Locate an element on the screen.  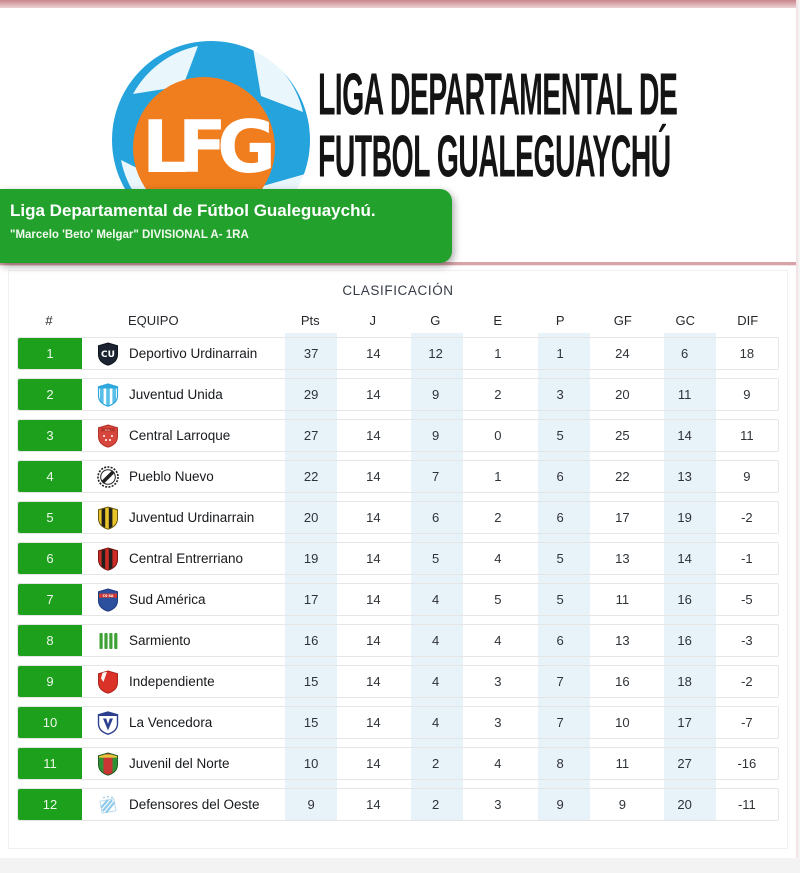
position-cell: 6 is located at coordinates (50, 558).